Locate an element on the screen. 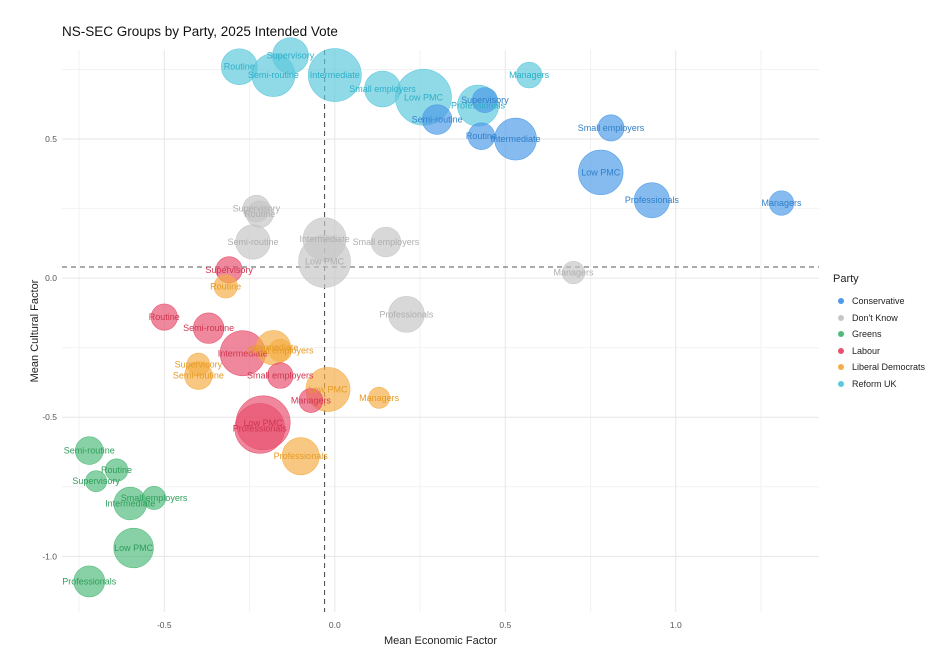 The width and height of the screenshot is (951, 667). legend-item: Greens is located at coordinates (879, 334).